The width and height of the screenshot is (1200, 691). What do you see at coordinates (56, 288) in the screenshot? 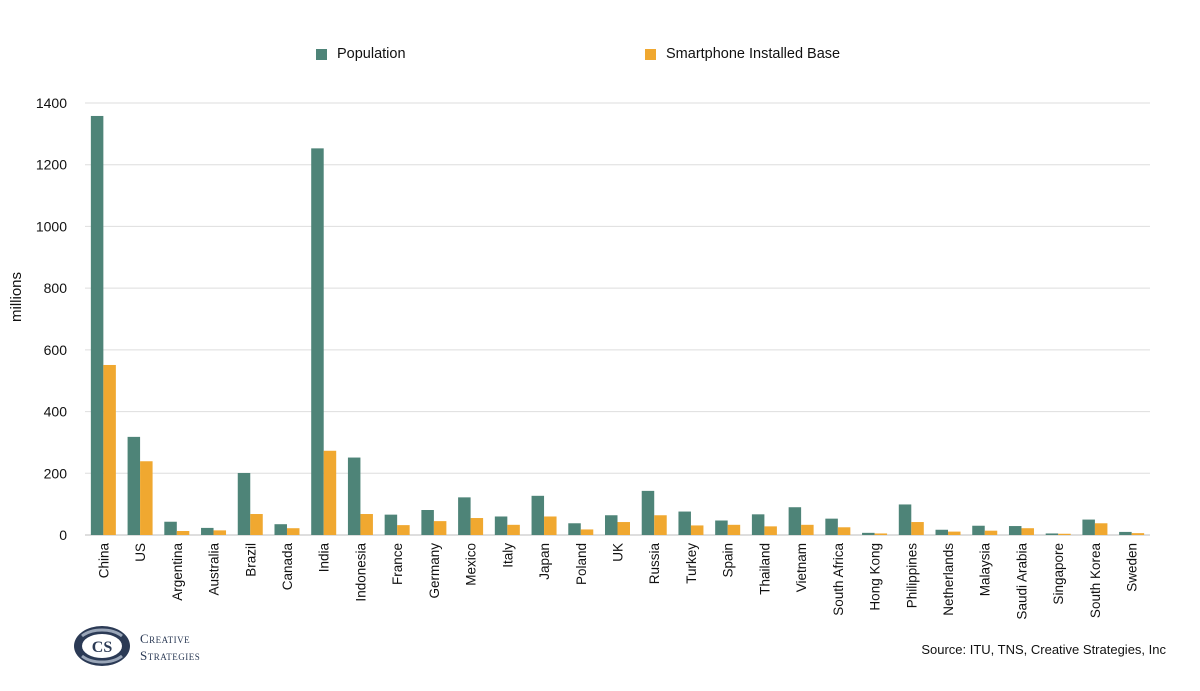
I see `y-tick-label: 800` at bounding box center [56, 288].